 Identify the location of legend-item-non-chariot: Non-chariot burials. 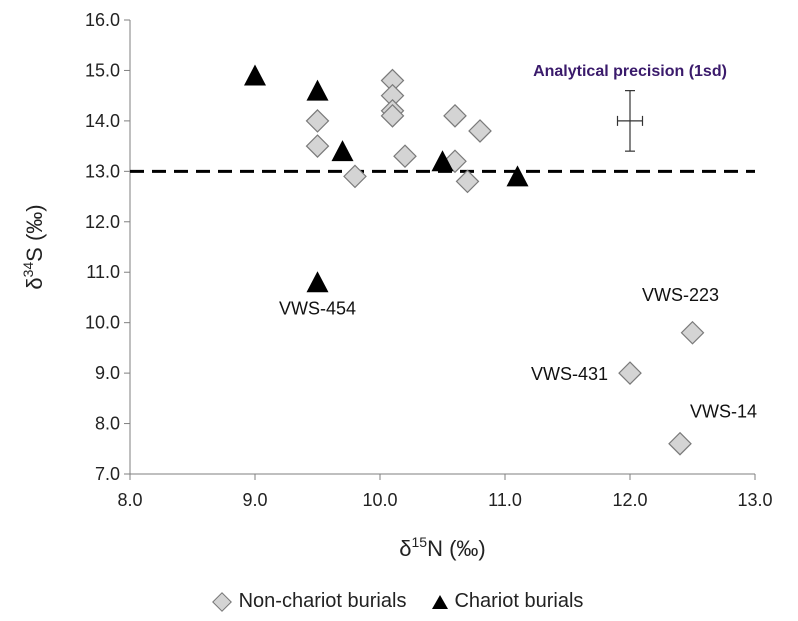
(309, 601).